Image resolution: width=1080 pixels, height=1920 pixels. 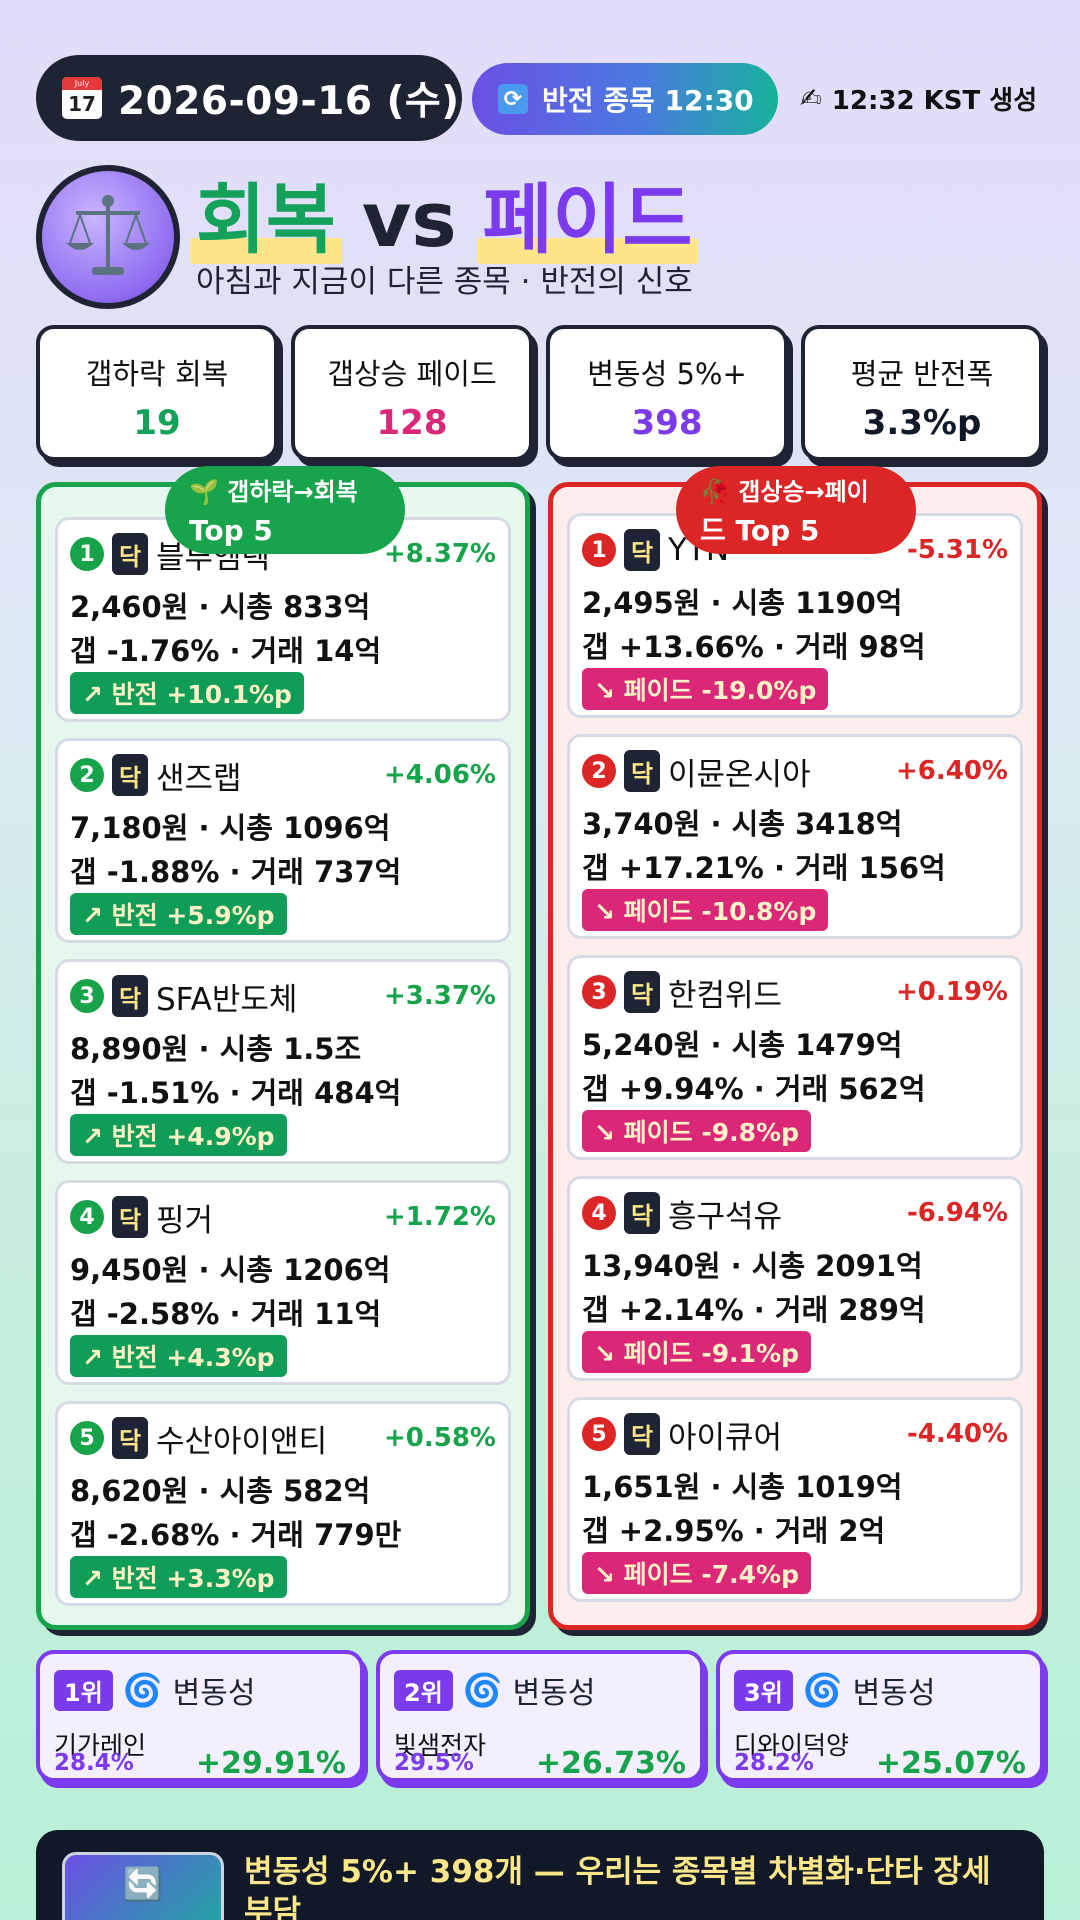 I want to click on stock-change: +3.37%, so click(x=440, y=996).